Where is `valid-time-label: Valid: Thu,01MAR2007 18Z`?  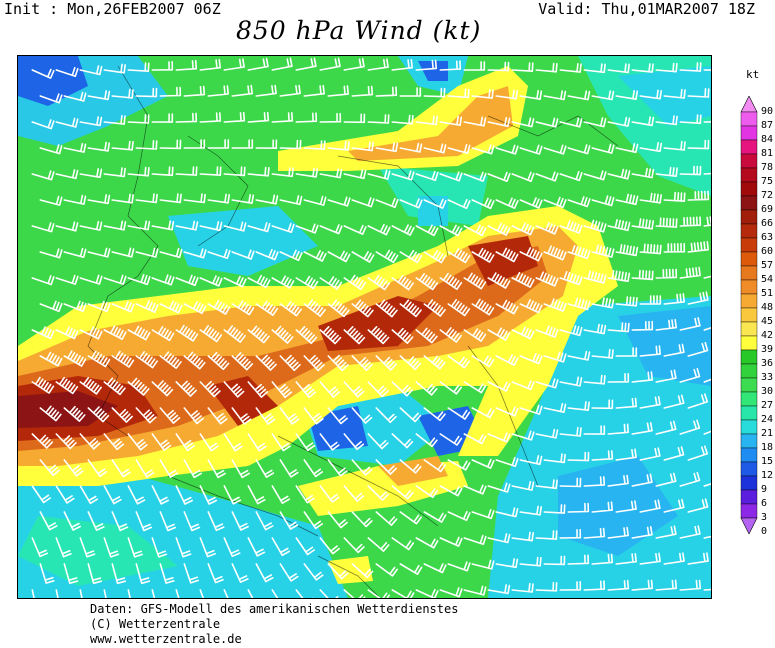 valid-time-label: Valid: Thu,01MAR2007 18Z is located at coordinates (646, 9).